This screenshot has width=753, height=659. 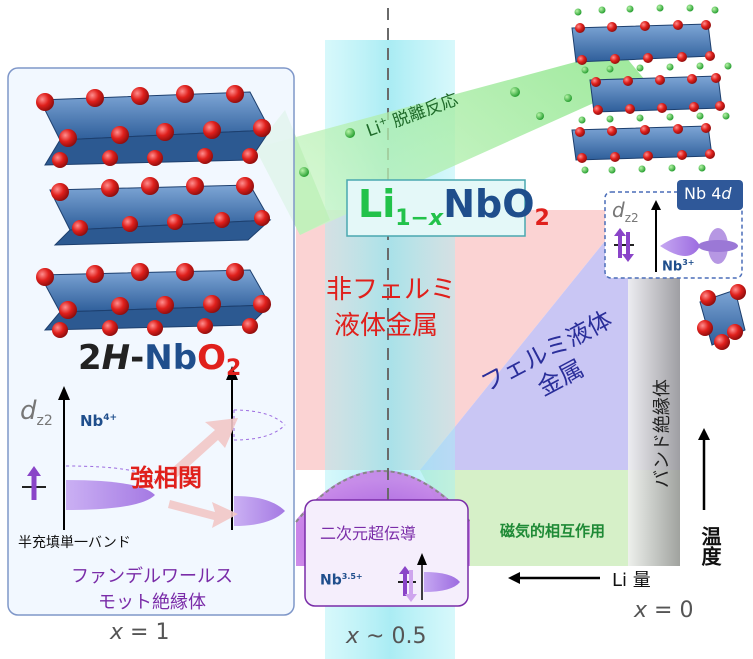 I want to click on nb3-ion-label: Nb3+, so click(x=678, y=266).